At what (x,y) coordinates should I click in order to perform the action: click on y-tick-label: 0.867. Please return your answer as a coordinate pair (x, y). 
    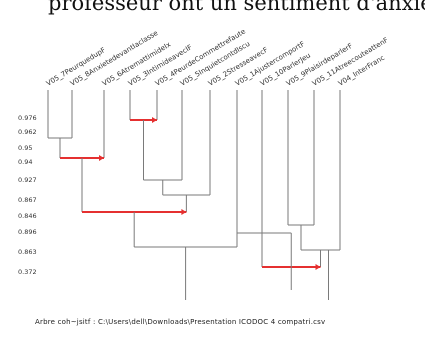
    Looking at the image, I should click on (27, 200).